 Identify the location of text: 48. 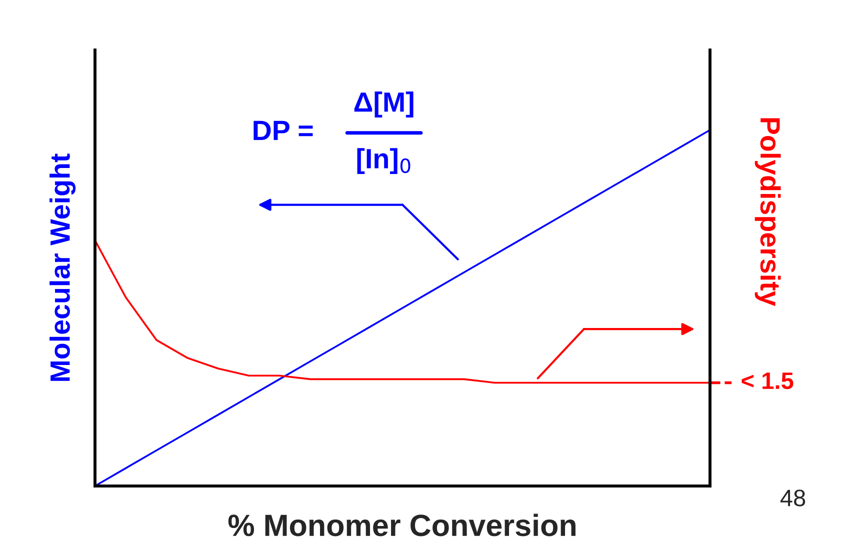
(793, 498).